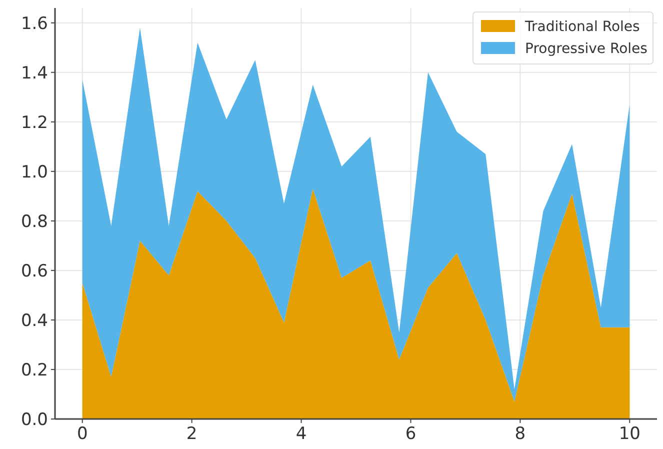  Describe the element at coordinates (82, 434) in the screenshot. I see `x-tick-label: 0` at that location.